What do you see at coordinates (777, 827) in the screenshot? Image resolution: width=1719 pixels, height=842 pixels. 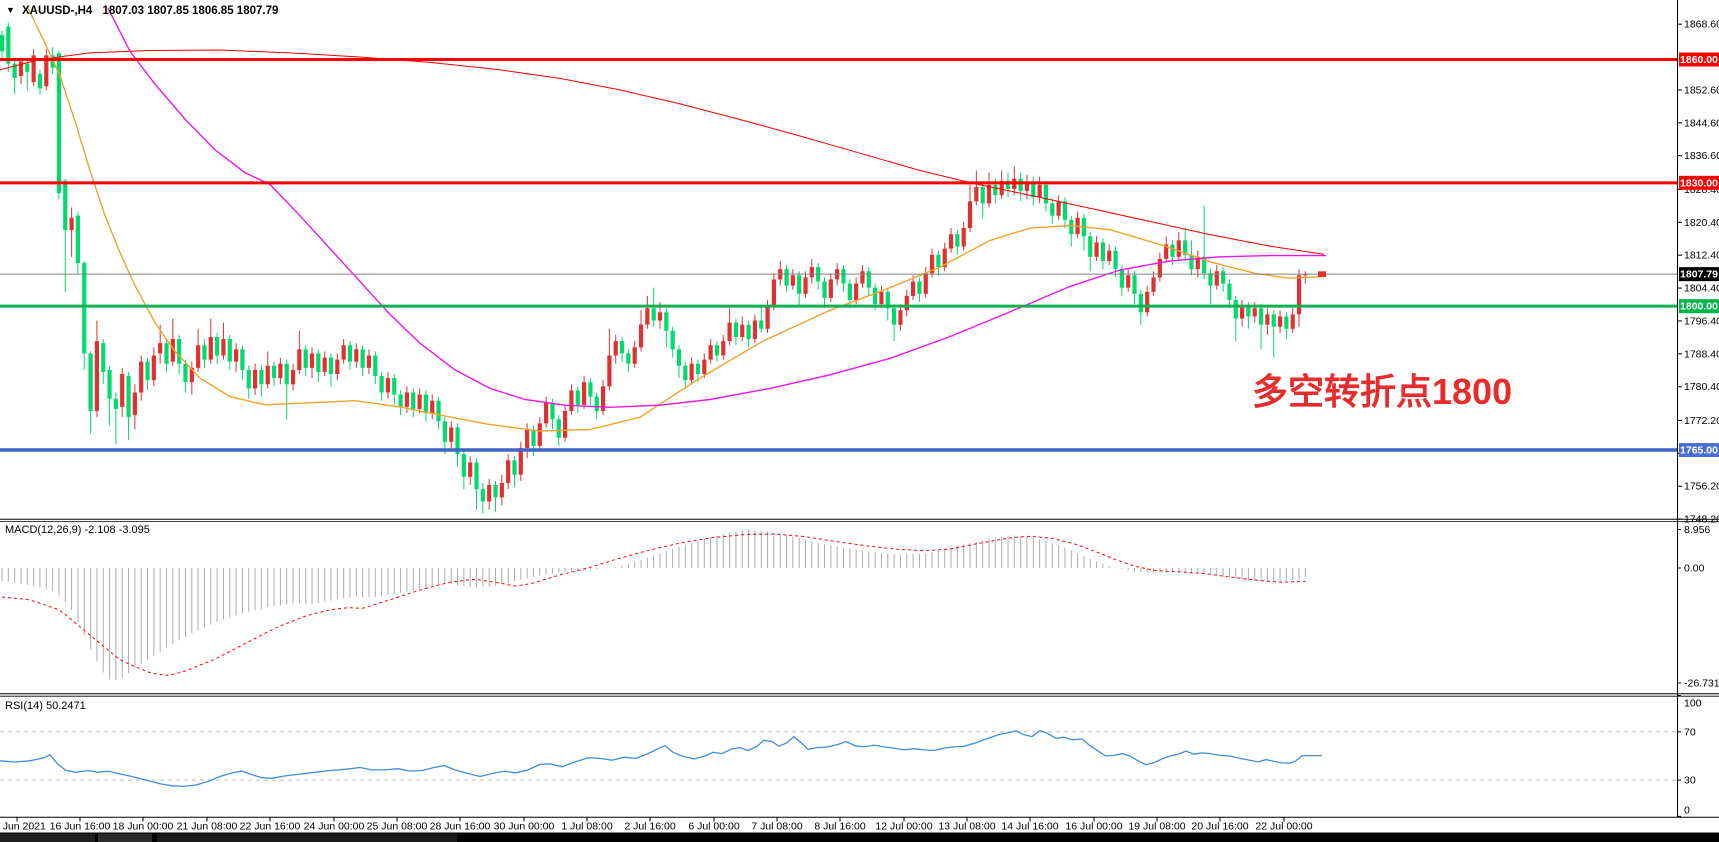 I see `time-tick-label: 7 Jul 08:00` at bounding box center [777, 827].